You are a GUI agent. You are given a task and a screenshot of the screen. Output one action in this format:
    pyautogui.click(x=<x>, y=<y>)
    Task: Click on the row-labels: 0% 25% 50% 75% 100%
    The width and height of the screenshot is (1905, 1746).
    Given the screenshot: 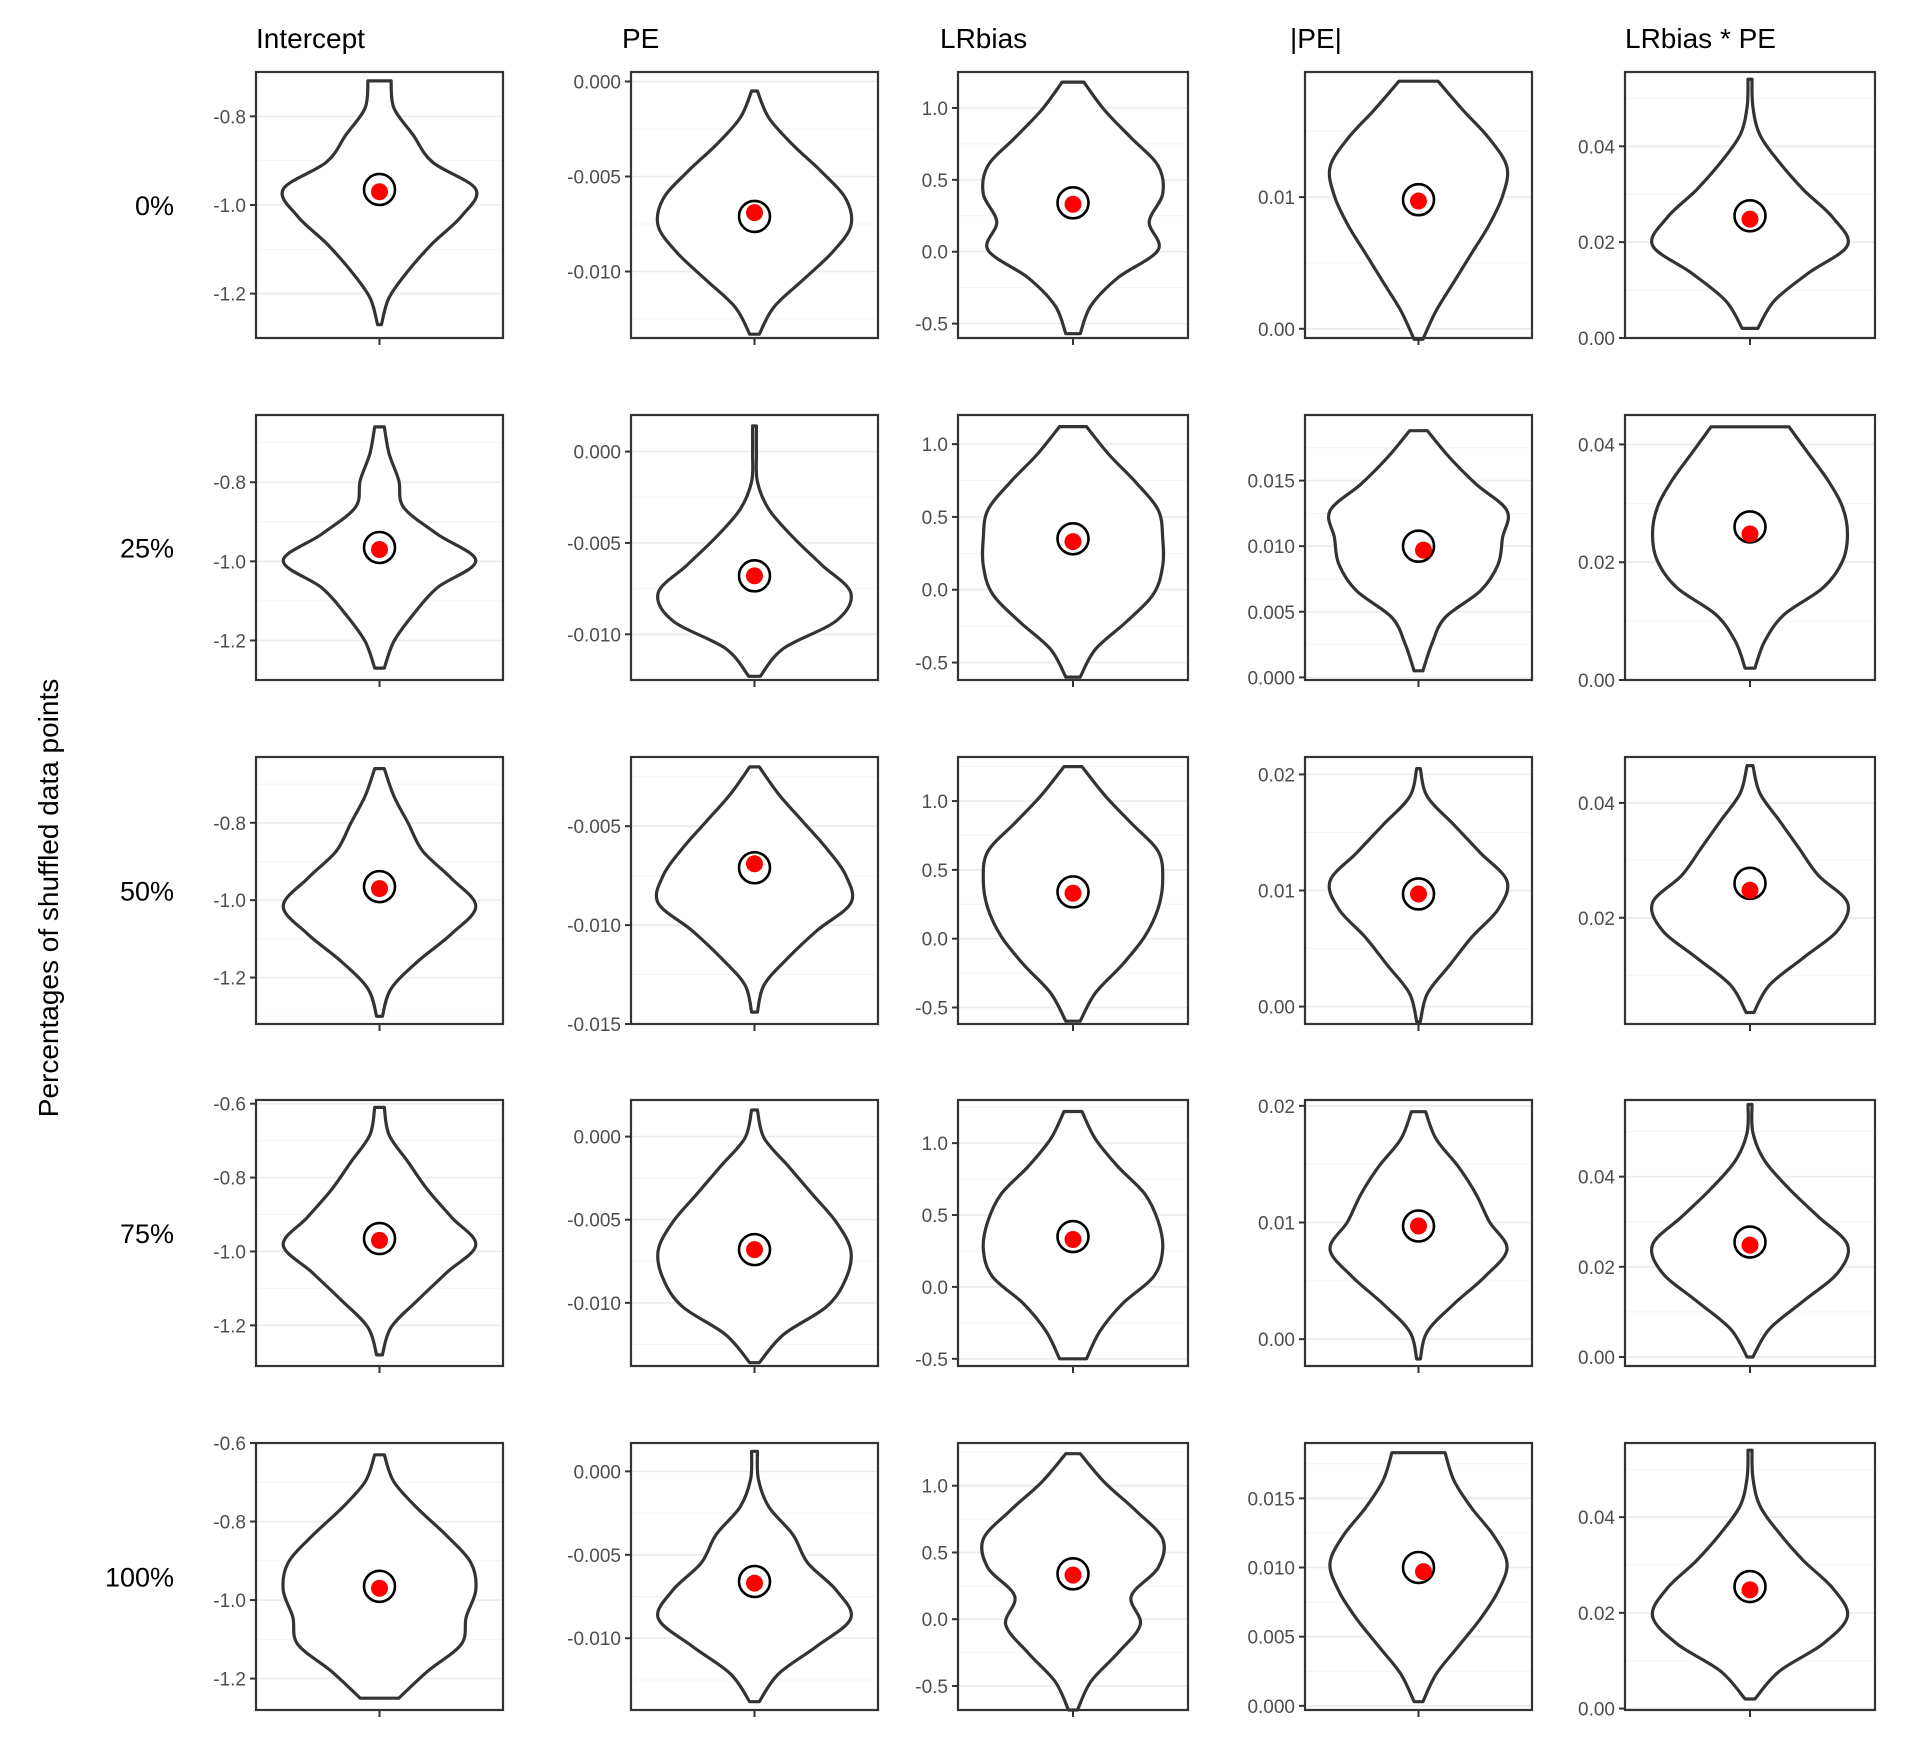 What is the action you would take?
    pyautogui.click(x=139, y=892)
    